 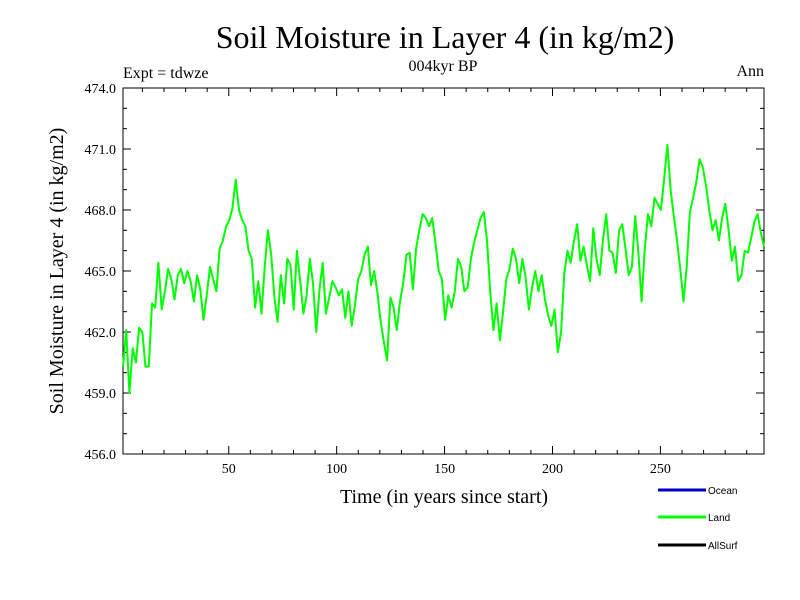 I want to click on season-label: Ann, so click(x=750, y=71).